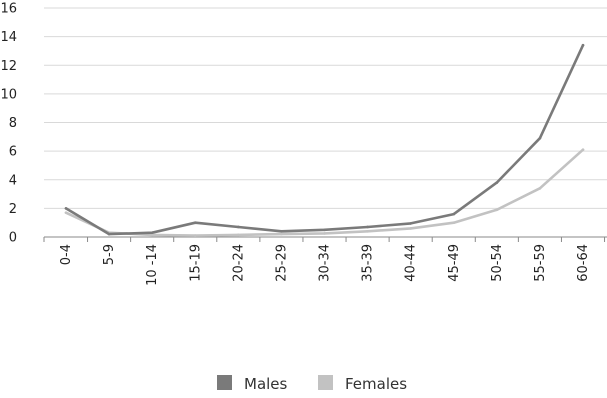 Image resolution: width=607 pixels, height=398 pixels. Describe the element at coordinates (376, 384) in the screenshot. I see `legend-label-females: Females` at that location.